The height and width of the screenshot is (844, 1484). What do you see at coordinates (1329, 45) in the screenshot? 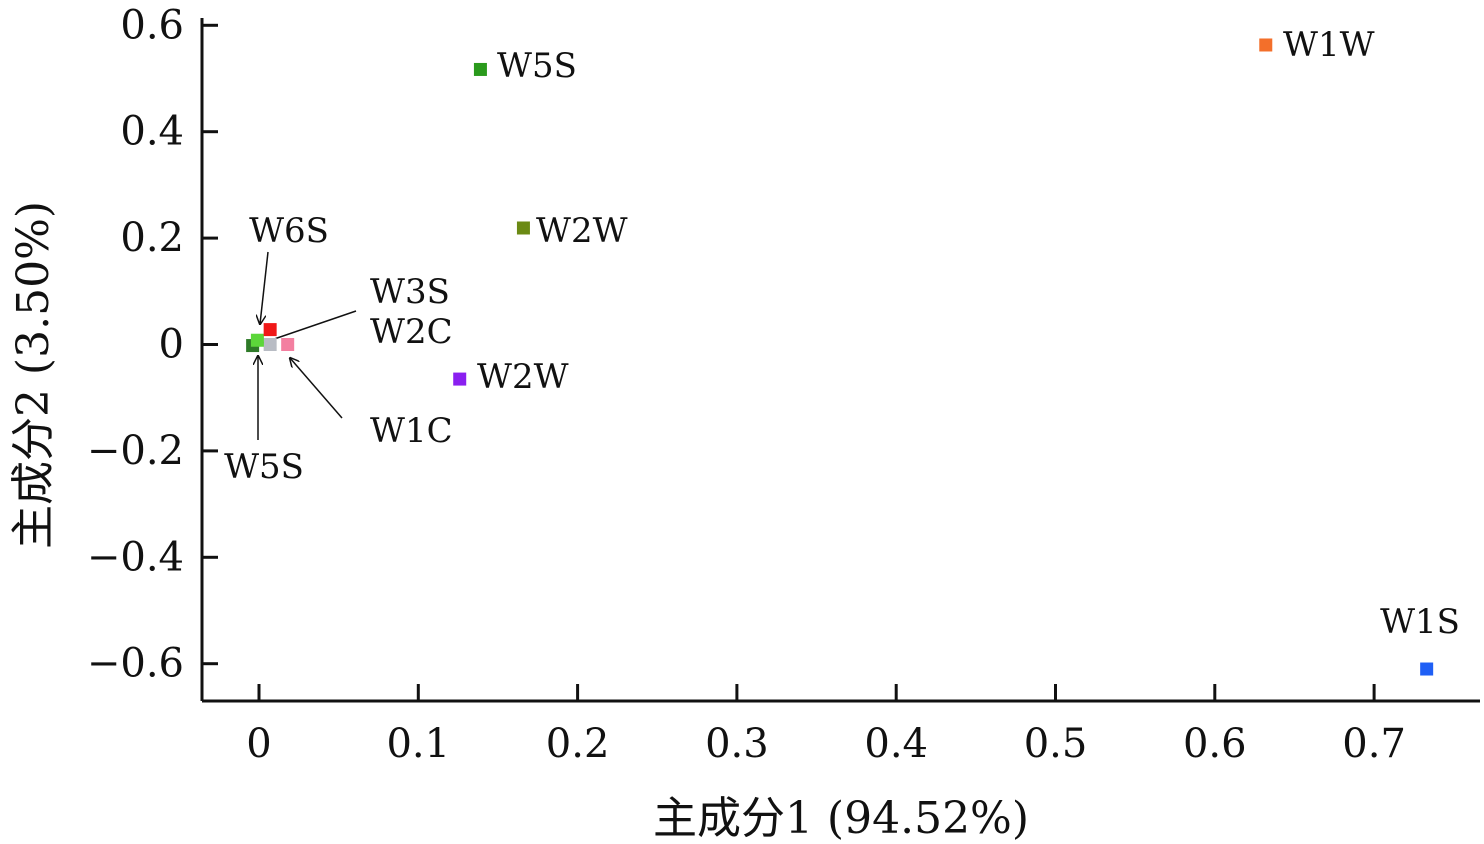
I see `point-label: W1W` at bounding box center [1329, 45].